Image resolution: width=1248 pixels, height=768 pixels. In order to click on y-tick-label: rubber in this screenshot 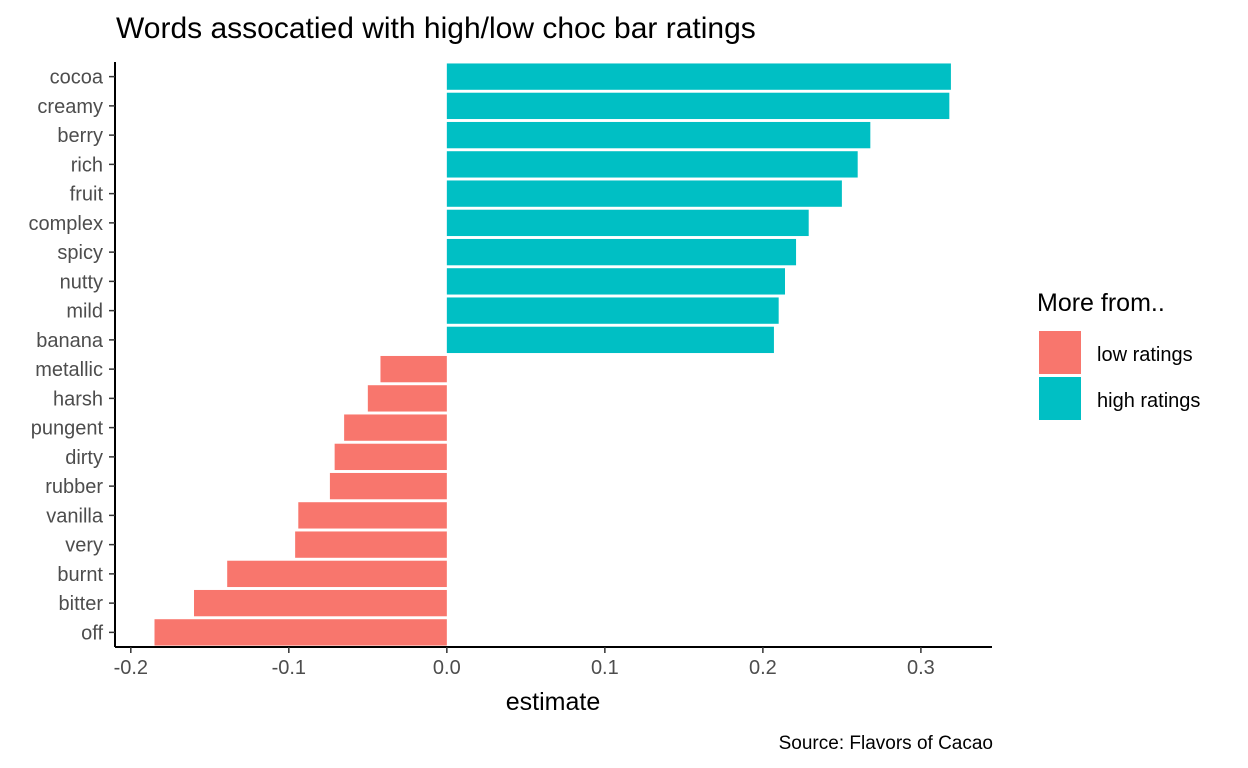, I will do `click(74, 487)`.